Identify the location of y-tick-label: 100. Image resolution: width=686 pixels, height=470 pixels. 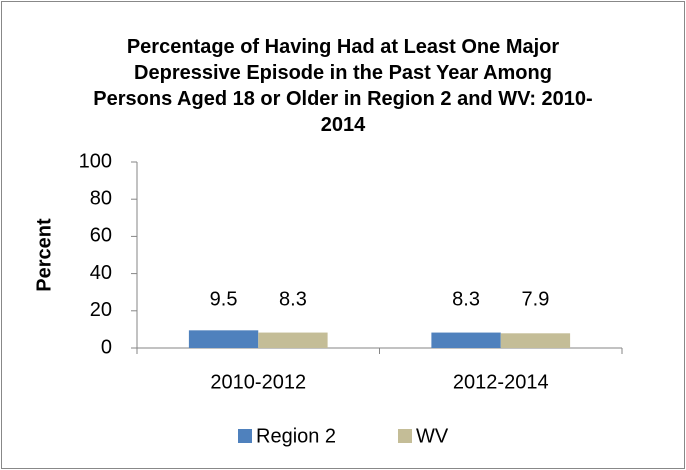
(95, 161).